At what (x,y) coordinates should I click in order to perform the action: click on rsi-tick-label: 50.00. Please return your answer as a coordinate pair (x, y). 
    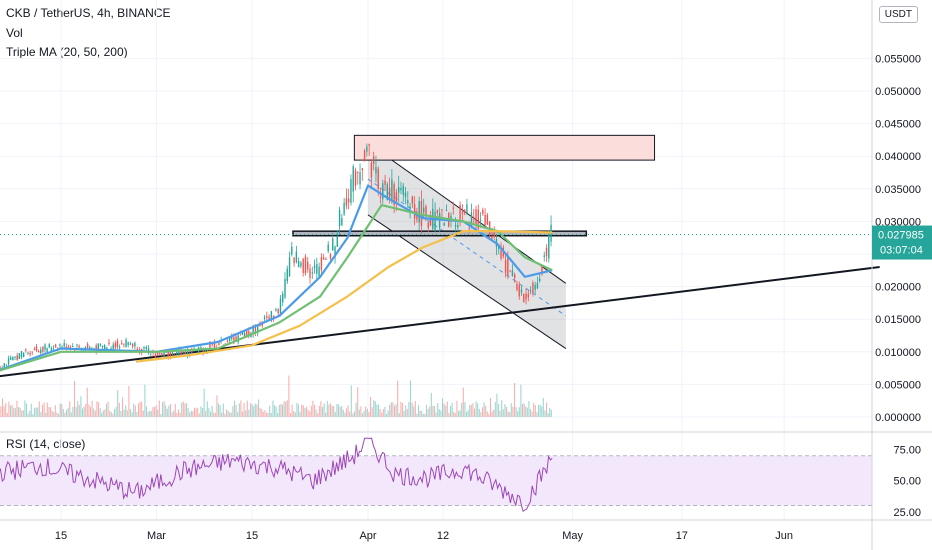
    Looking at the image, I should click on (907, 482).